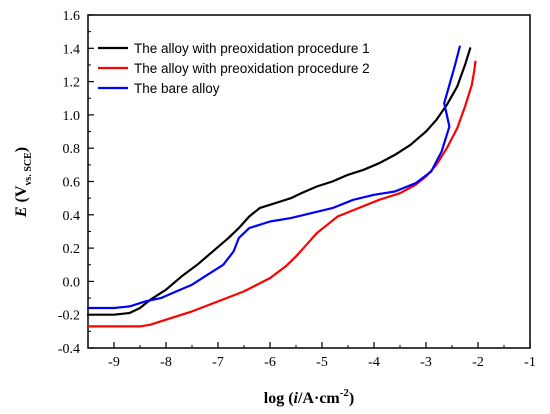  I want to click on x-tick-label: -6, so click(270, 362).